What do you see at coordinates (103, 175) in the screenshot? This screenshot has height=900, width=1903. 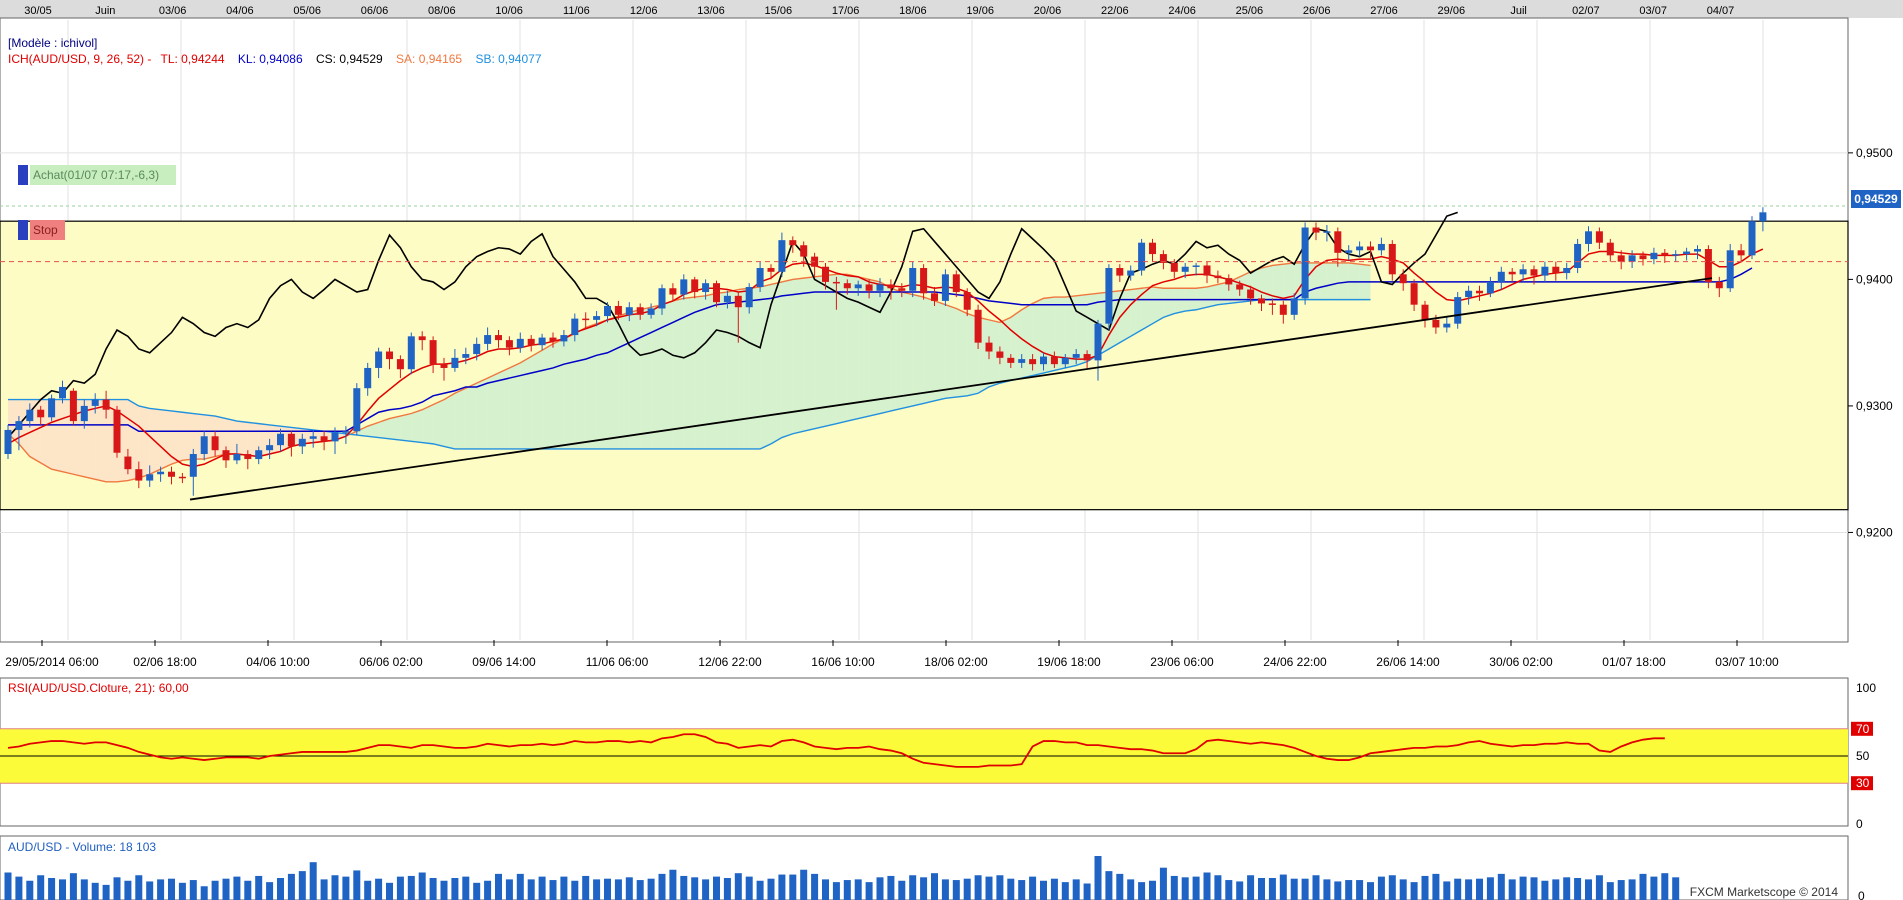 I see `buy-order-box` at bounding box center [103, 175].